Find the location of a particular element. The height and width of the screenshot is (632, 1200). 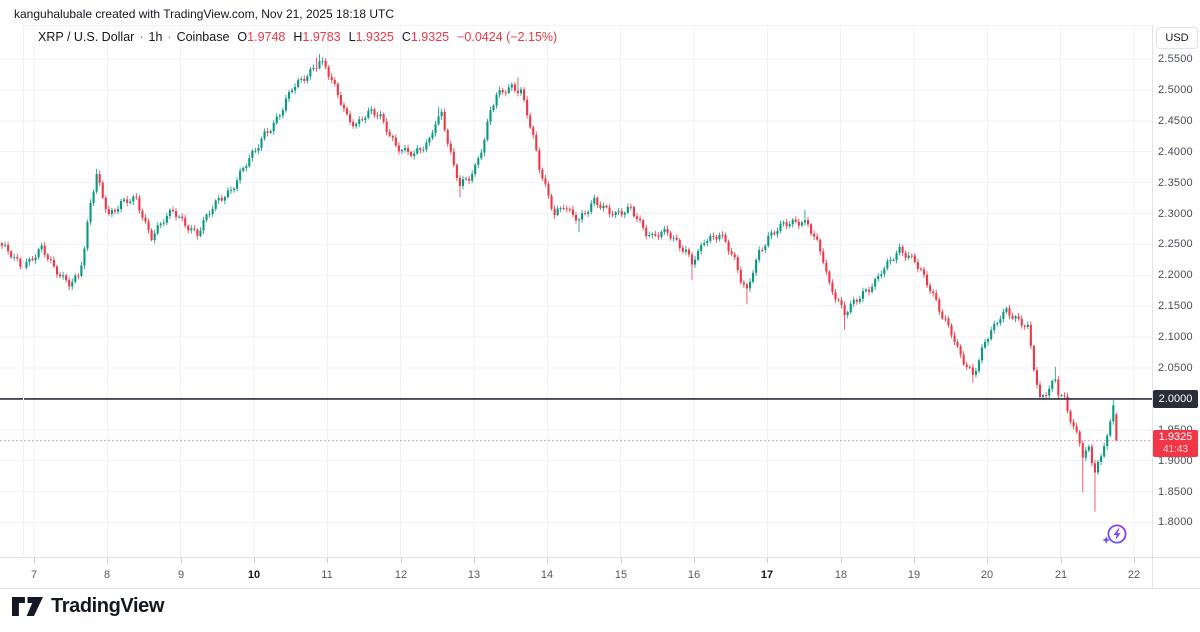

date-label: 20 is located at coordinates (987, 575).